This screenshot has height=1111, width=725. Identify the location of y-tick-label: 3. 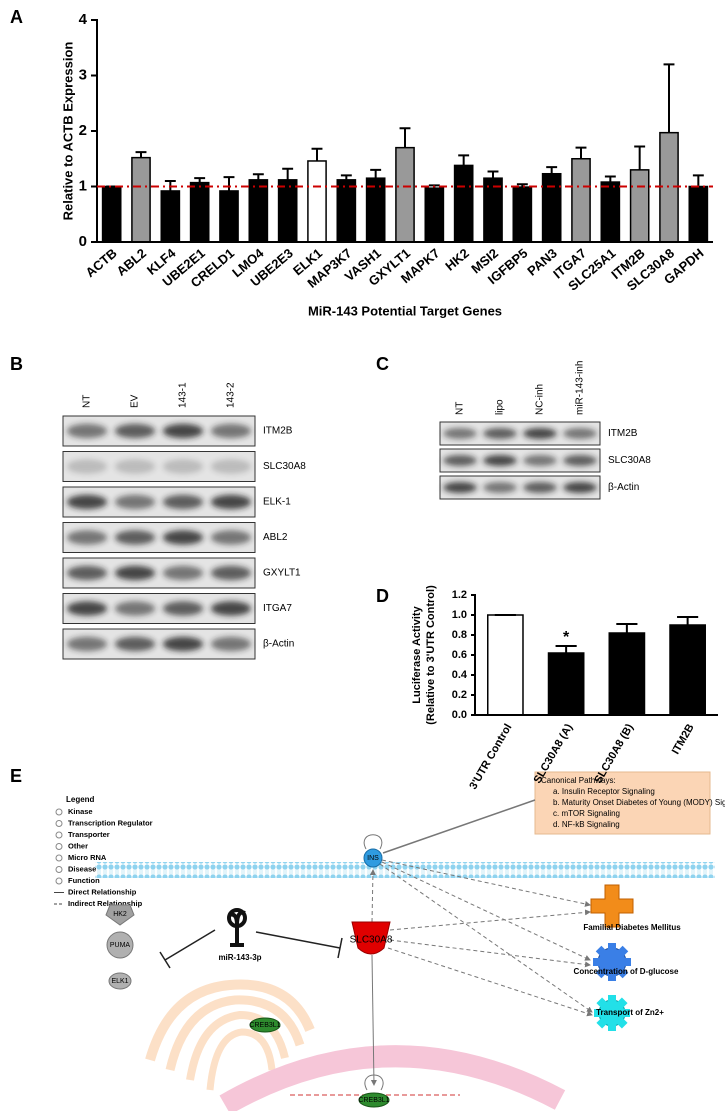
(83, 74).